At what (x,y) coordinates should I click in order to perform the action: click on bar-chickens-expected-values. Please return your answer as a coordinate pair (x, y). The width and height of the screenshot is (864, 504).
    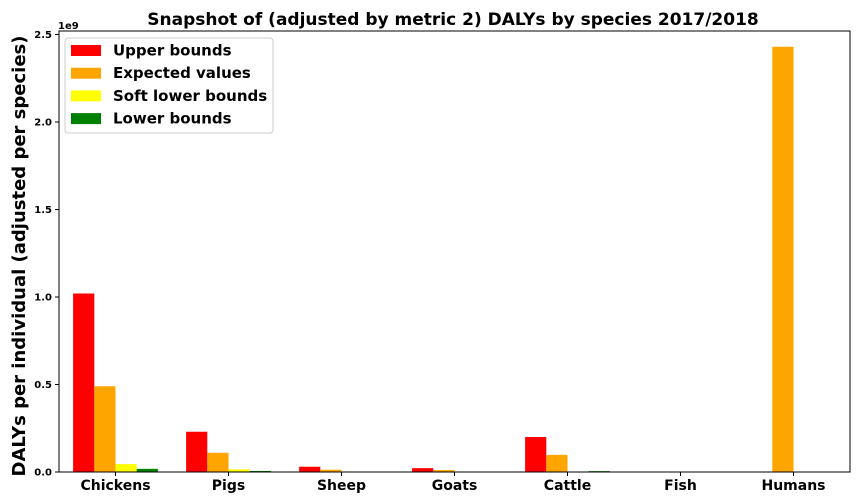
    Looking at the image, I should click on (105, 429).